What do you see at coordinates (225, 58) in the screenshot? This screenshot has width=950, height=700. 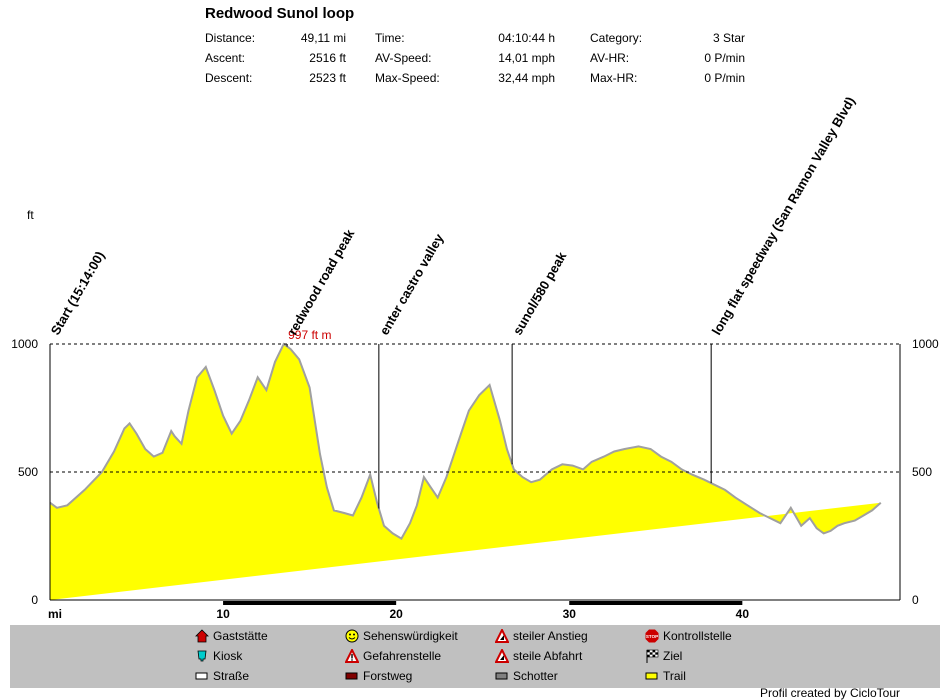 I see `ascent-label: Ascent:` at bounding box center [225, 58].